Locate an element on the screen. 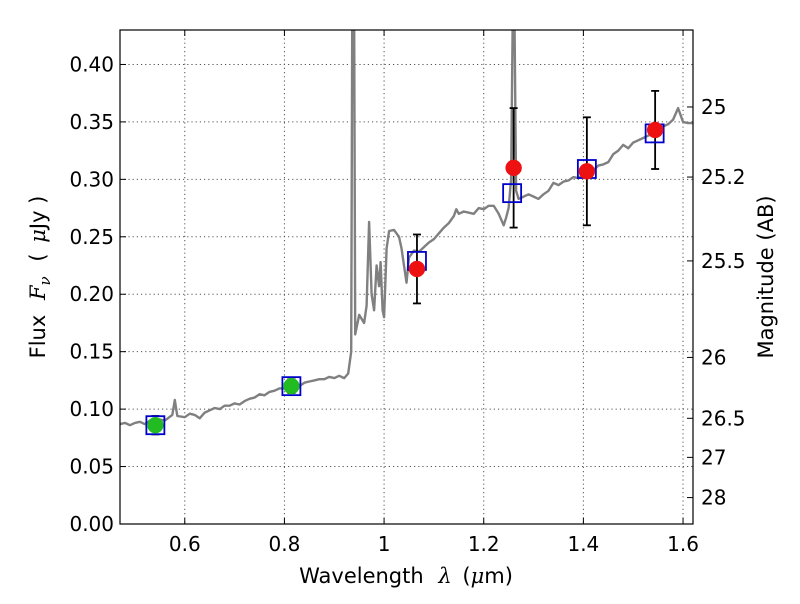  y-tick-labels: 0.00 0.05 0.10 0.15 0.20 0.25 0.30 0.35 0.40 is located at coordinates (91, 294).